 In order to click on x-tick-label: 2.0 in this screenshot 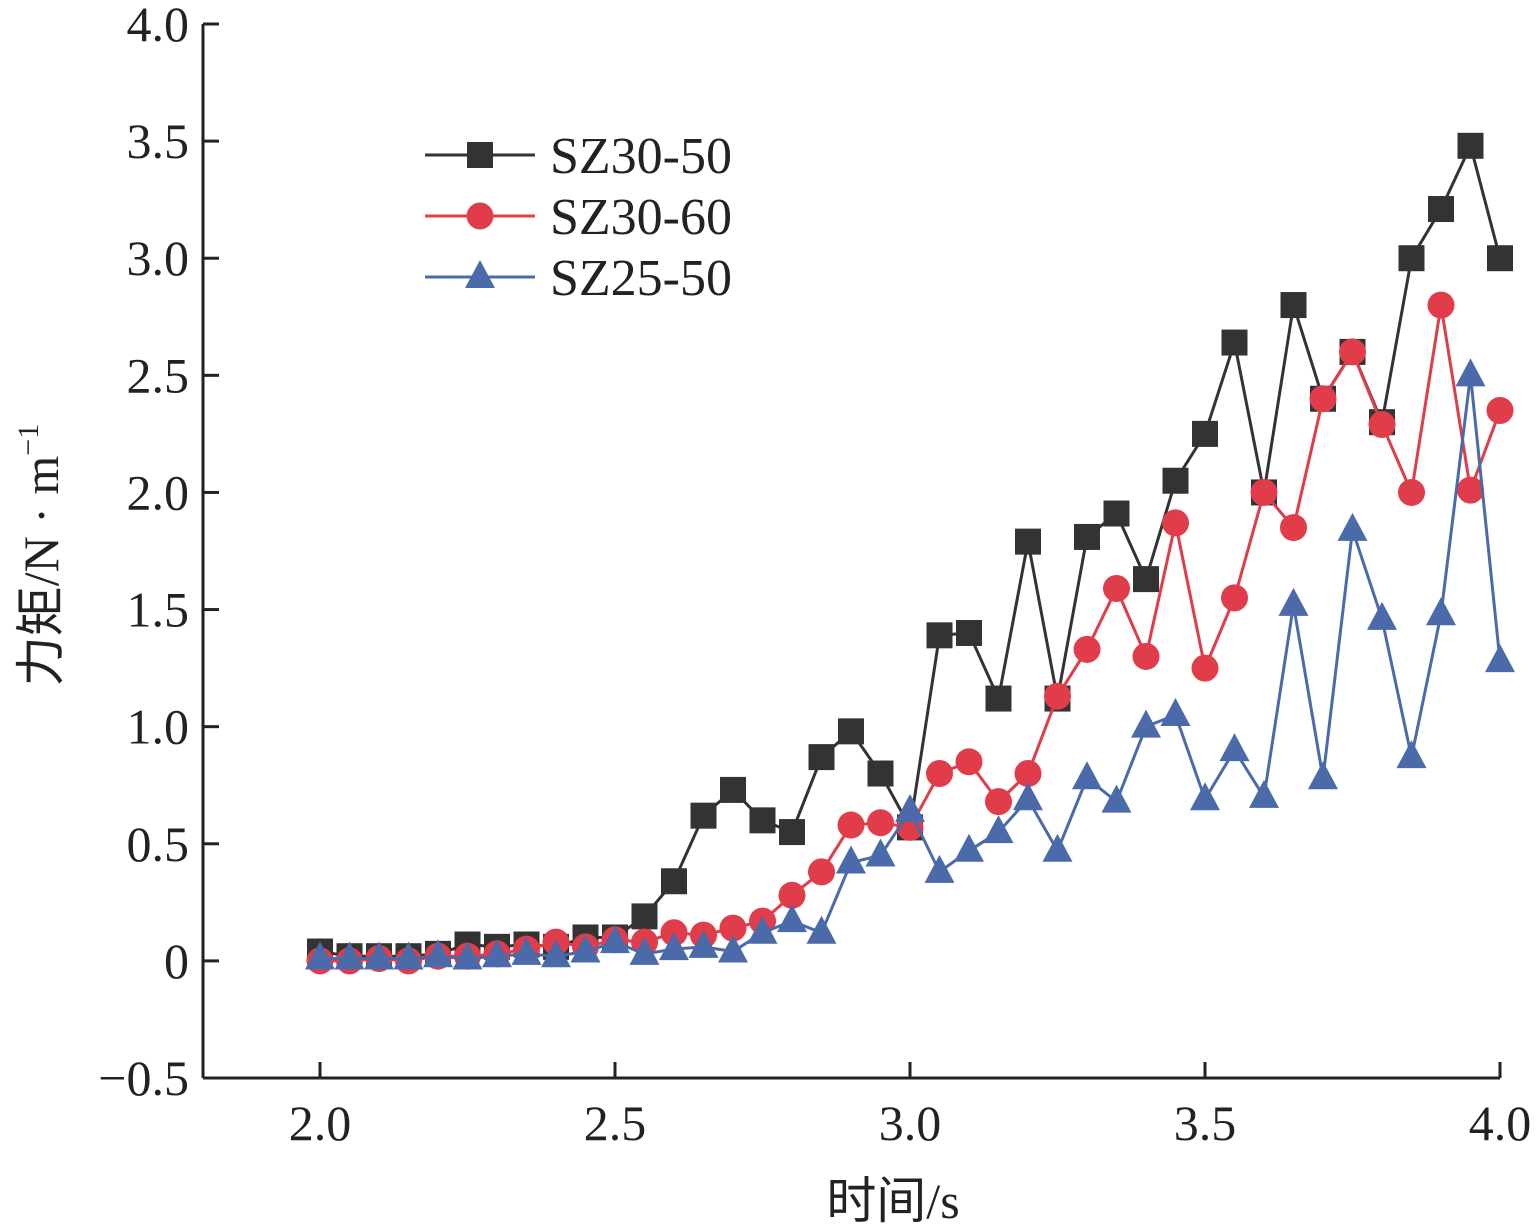, I will do `click(320, 1123)`.